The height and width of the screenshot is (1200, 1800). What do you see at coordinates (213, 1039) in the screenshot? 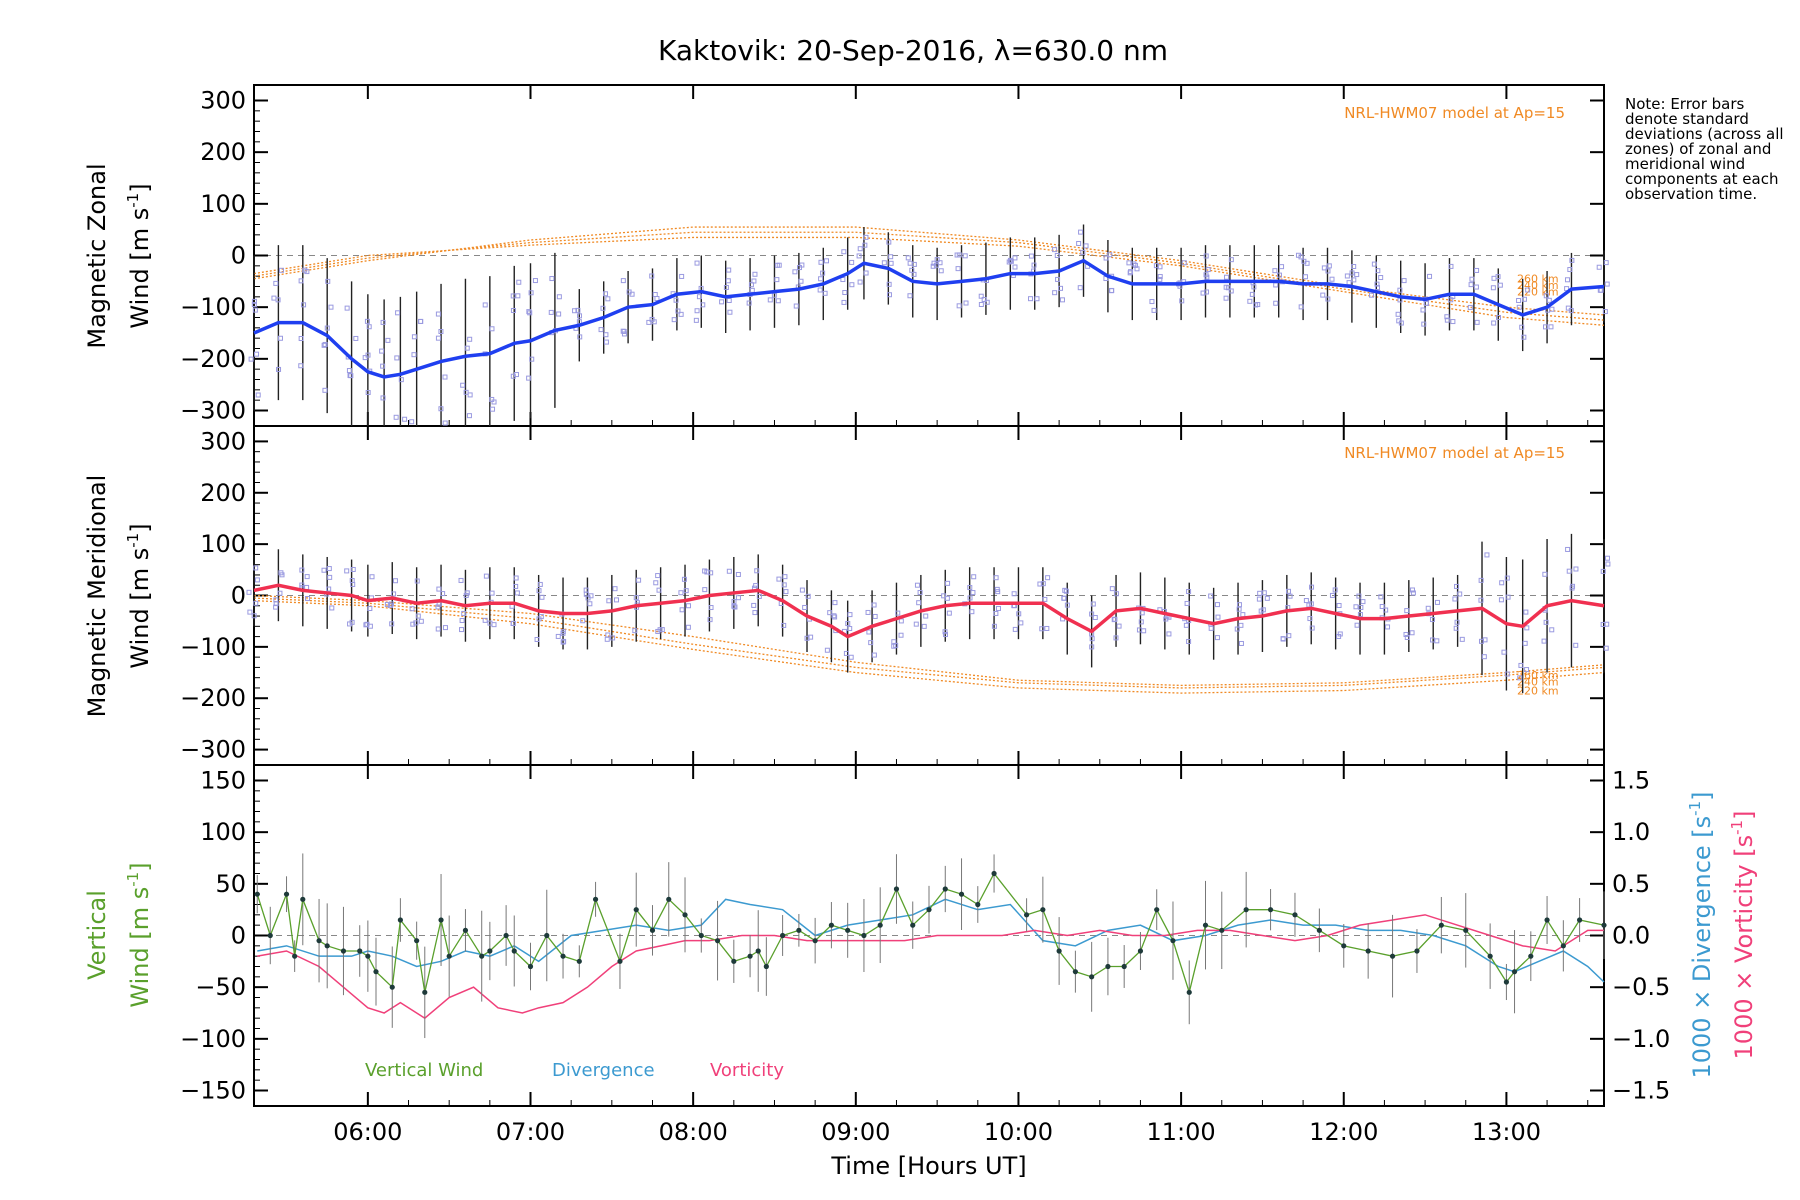
I see `vertical-ytick-label: −100` at bounding box center [213, 1039].